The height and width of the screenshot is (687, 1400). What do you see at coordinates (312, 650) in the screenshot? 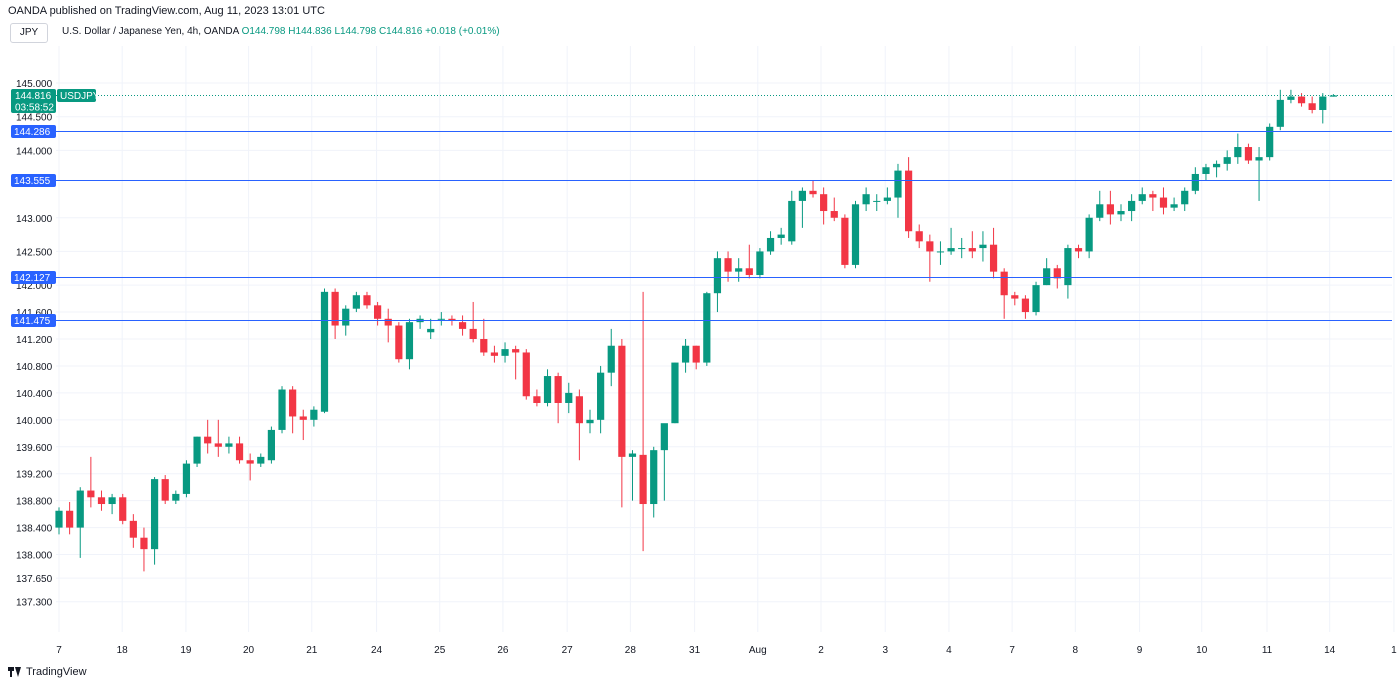
I see `time-tick-label: 21` at bounding box center [312, 650].